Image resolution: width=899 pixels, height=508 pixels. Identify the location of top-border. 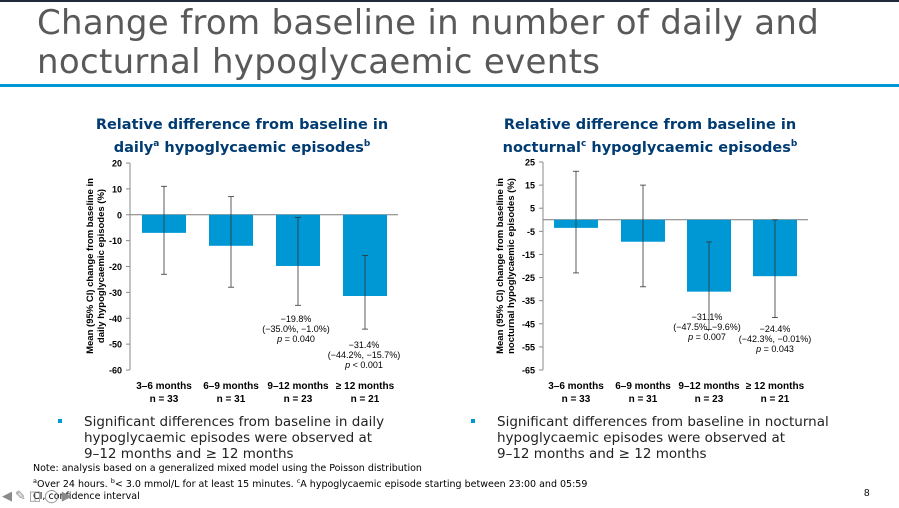
(449, 1).